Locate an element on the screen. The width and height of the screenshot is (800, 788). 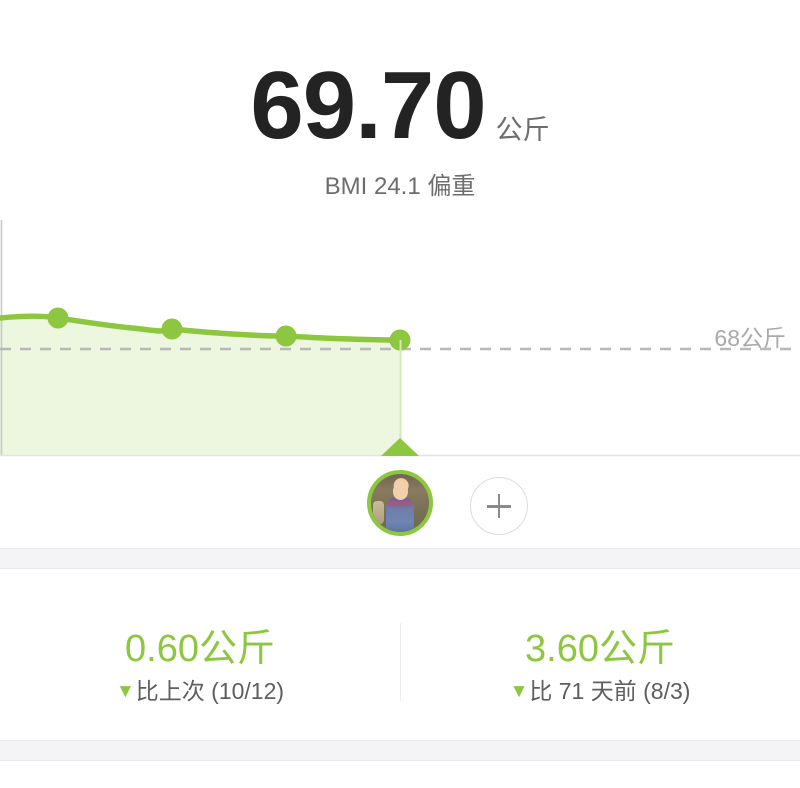
section-separator-top is located at coordinates (400, 558).